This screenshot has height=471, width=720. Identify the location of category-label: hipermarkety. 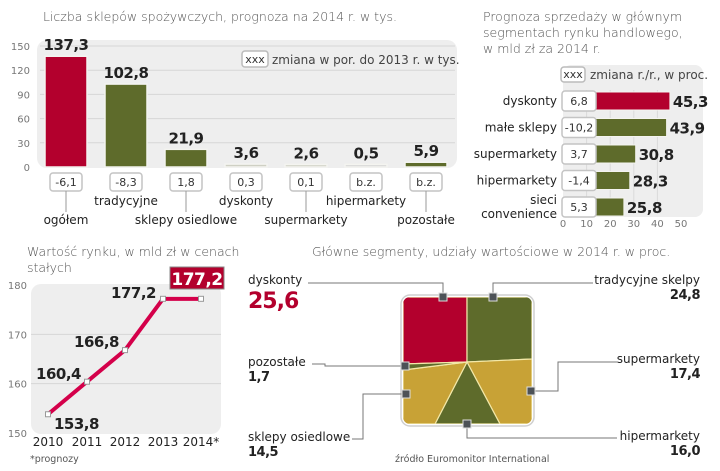
(517, 181).